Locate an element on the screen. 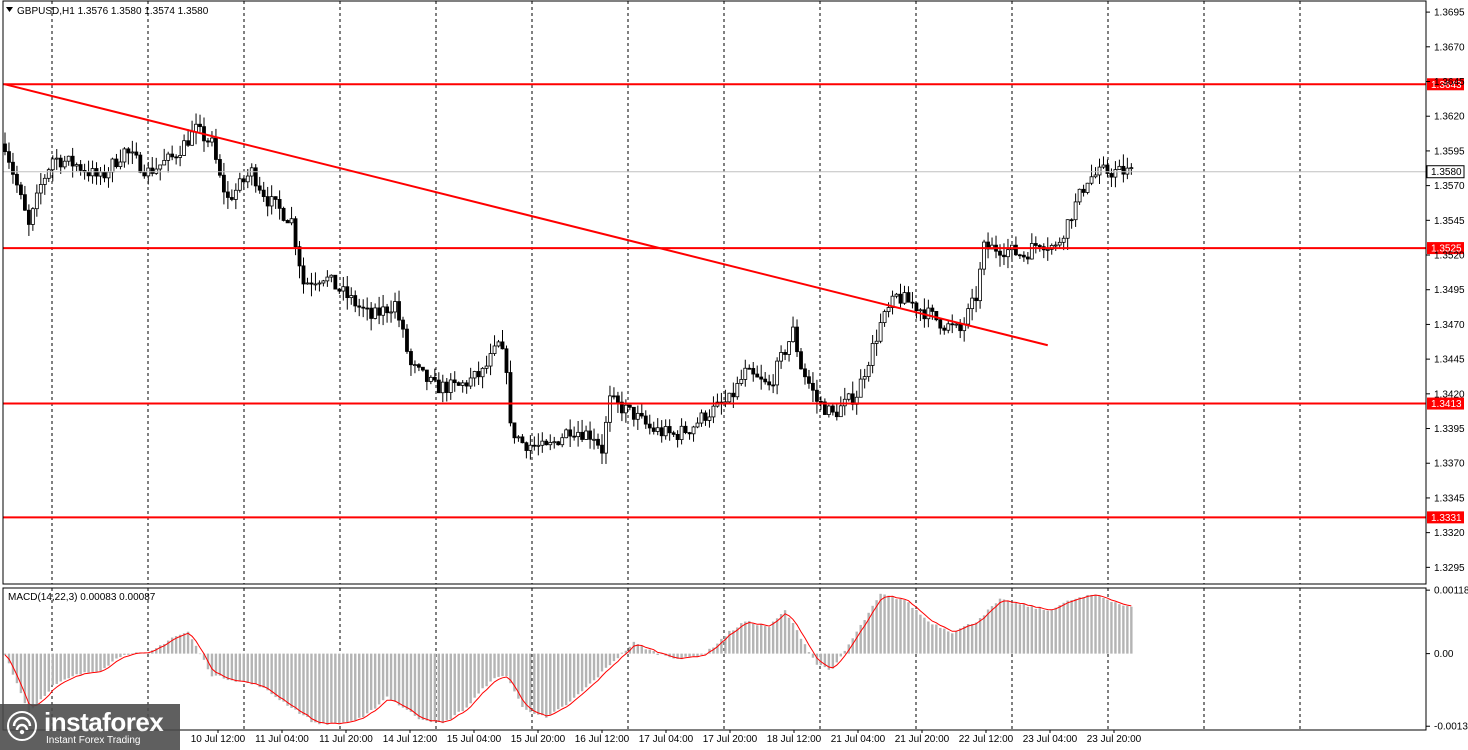 The image size is (1468, 750). level-price-label: 1.3643 is located at coordinates (1446, 85).